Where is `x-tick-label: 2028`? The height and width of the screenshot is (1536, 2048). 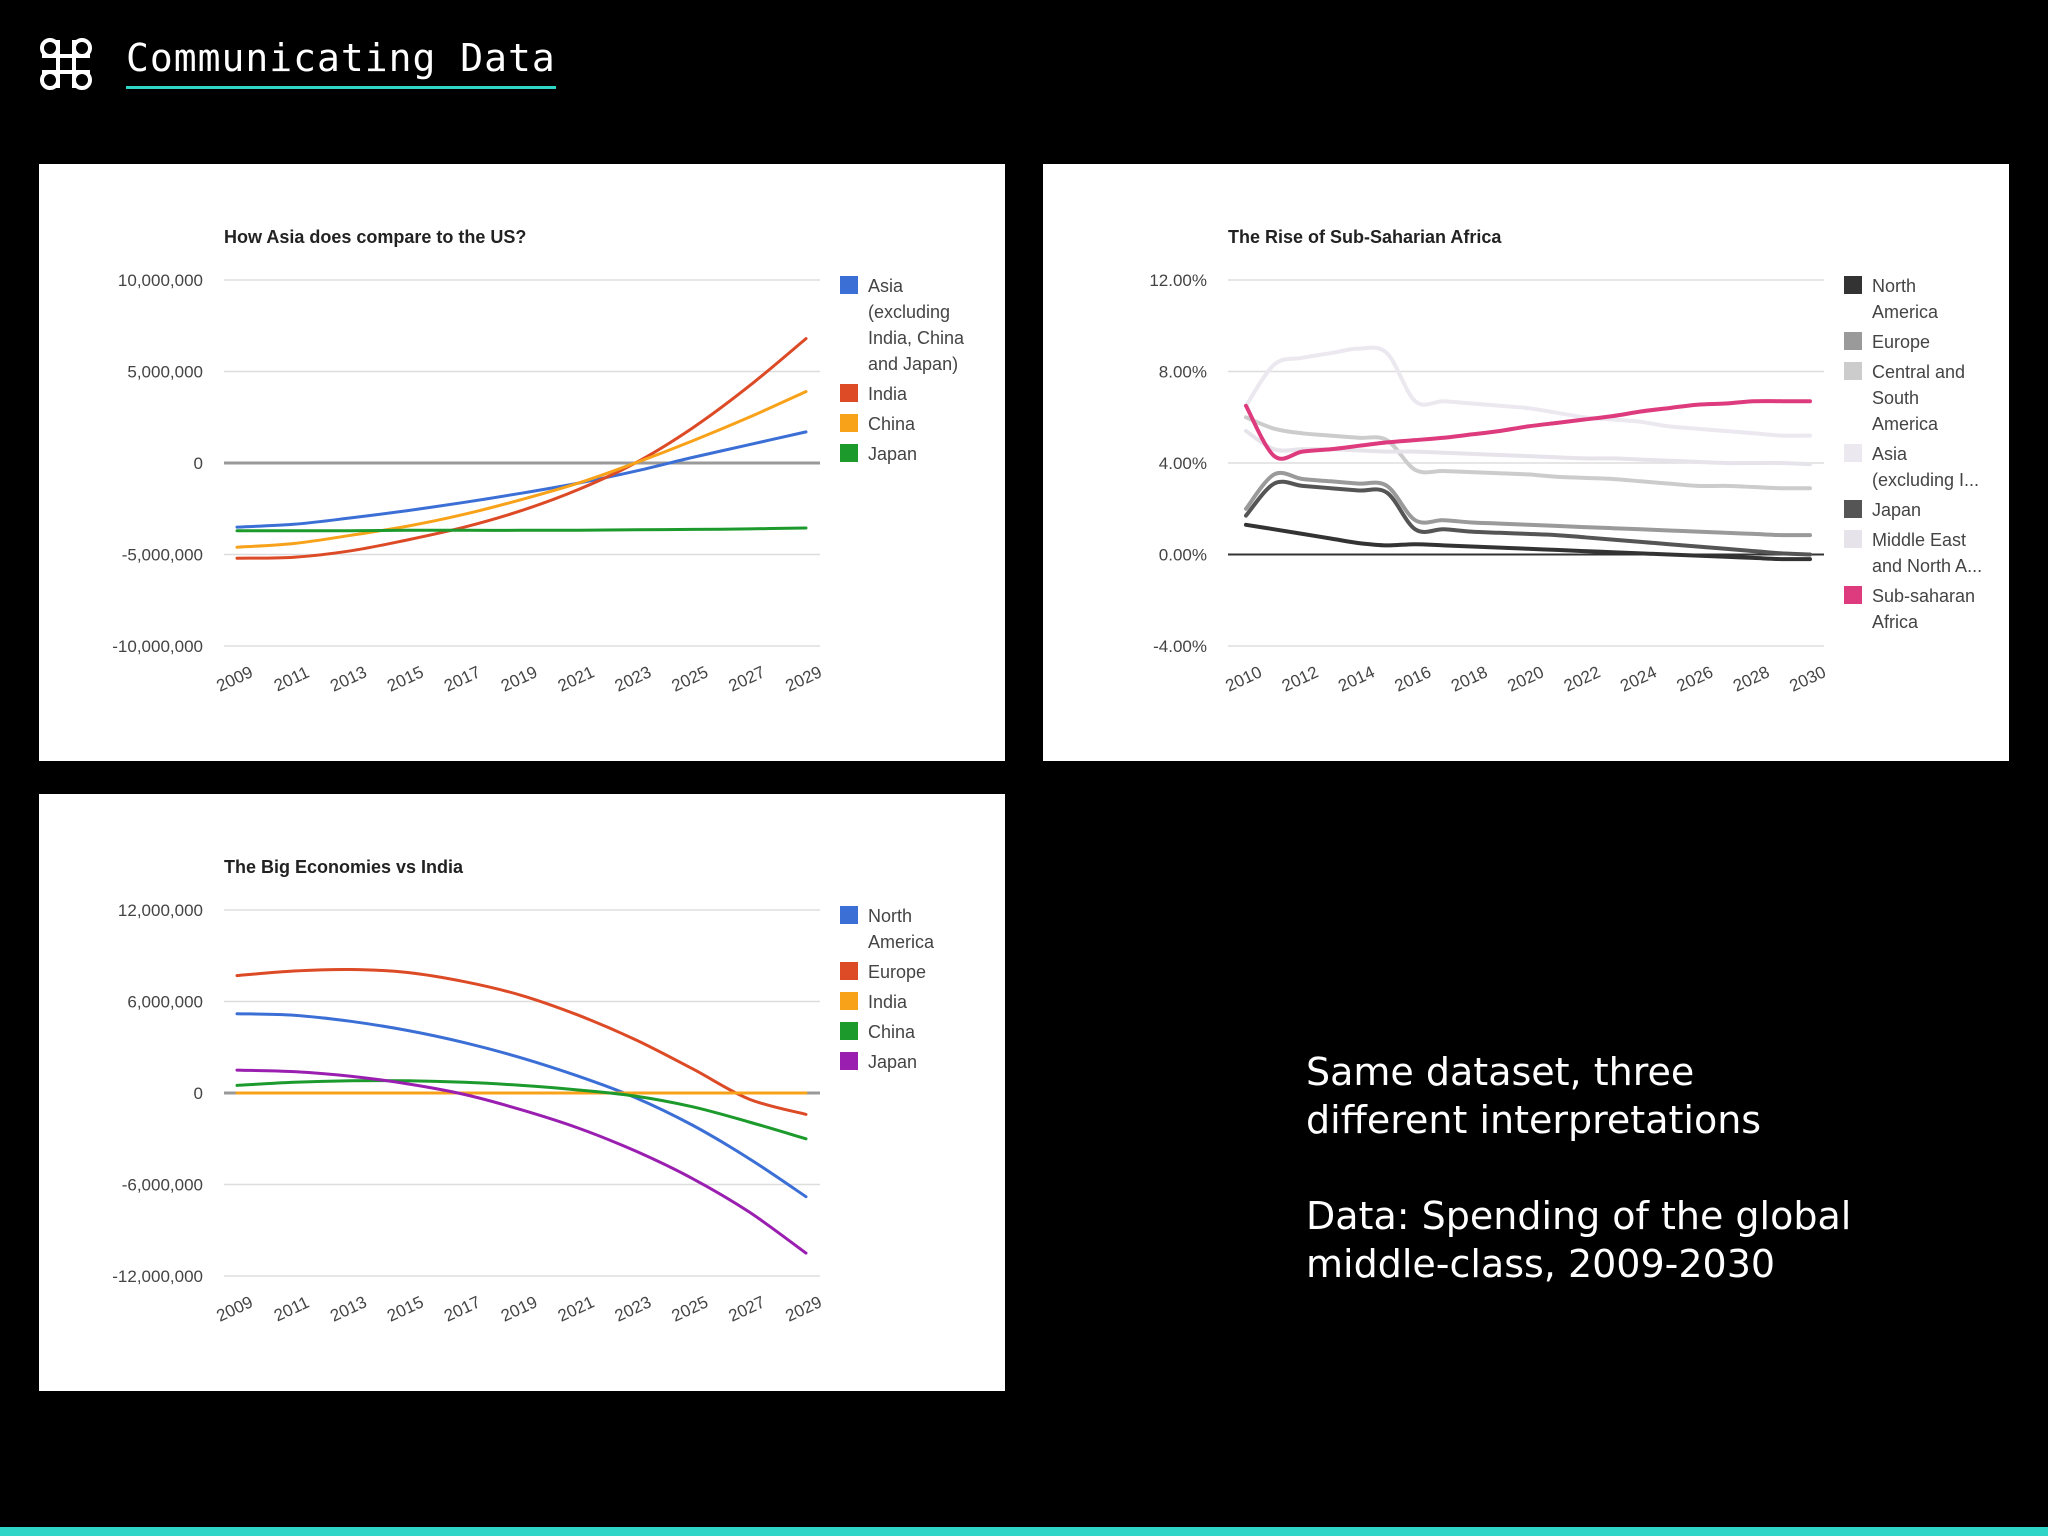
x-tick-label: 2028 is located at coordinates (1751, 678).